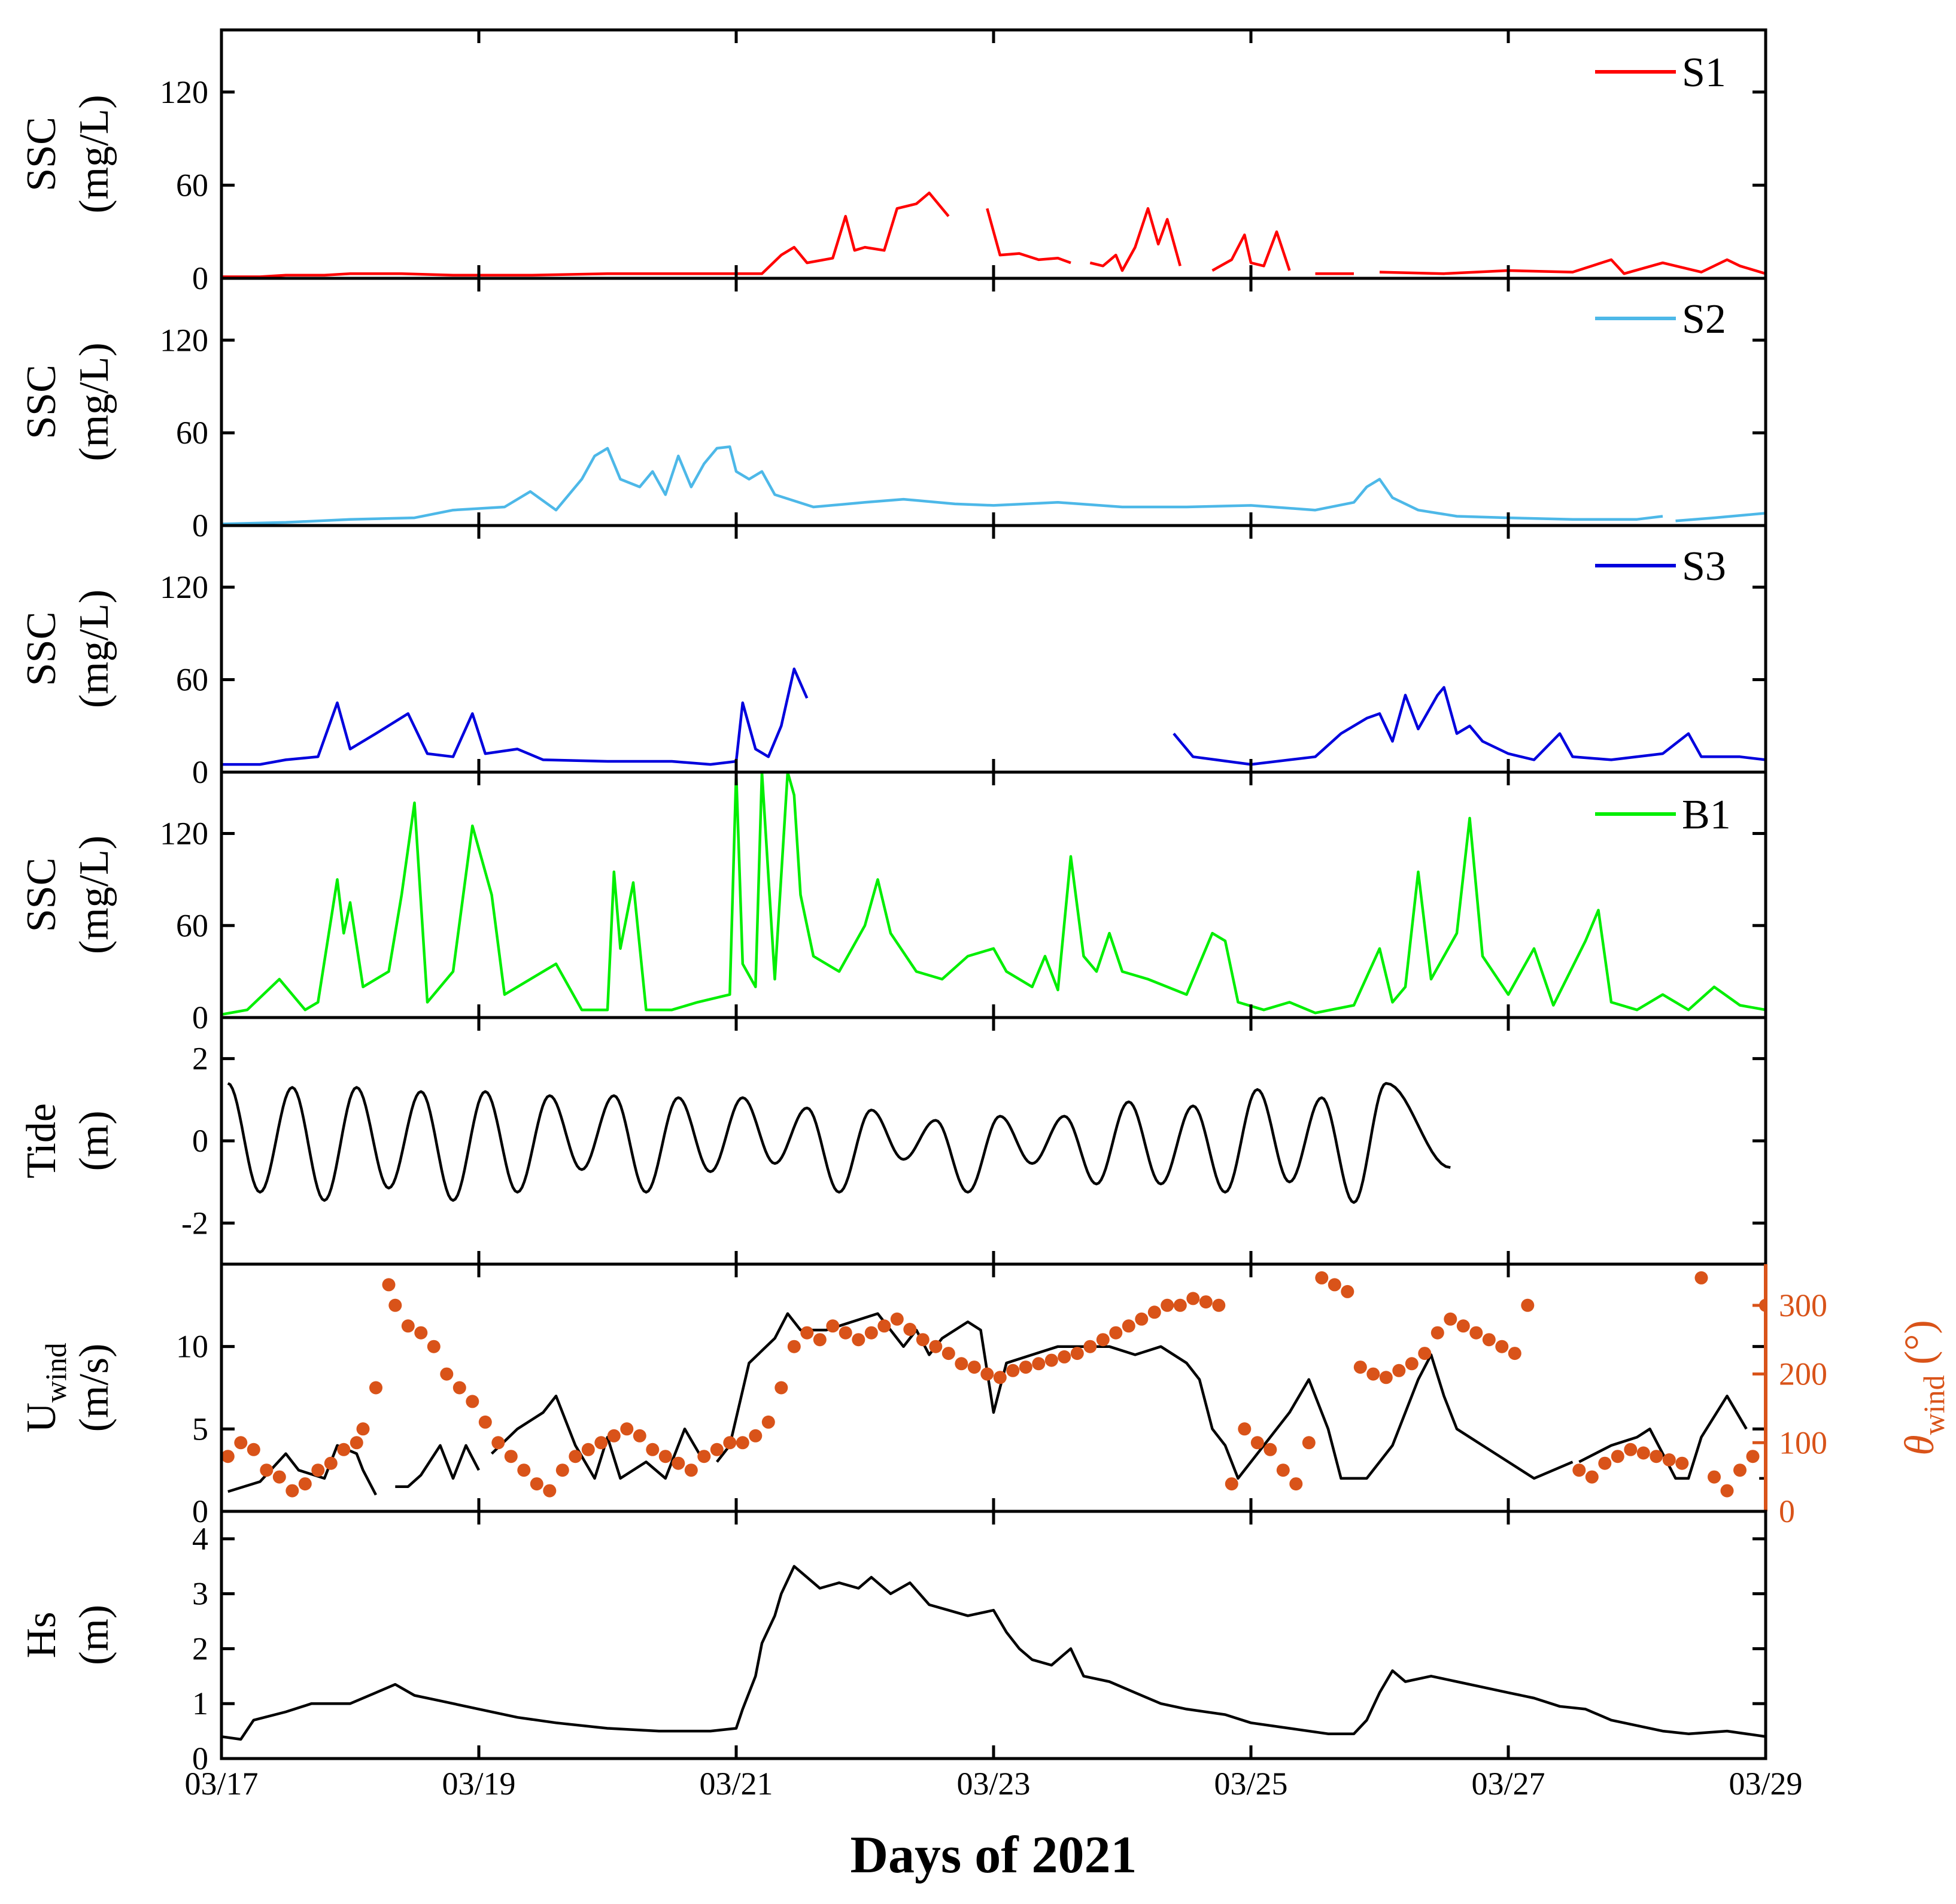 Image resolution: width=1956 pixels, height=1904 pixels. I want to click on s3-axes-frame, so click(993, 649).